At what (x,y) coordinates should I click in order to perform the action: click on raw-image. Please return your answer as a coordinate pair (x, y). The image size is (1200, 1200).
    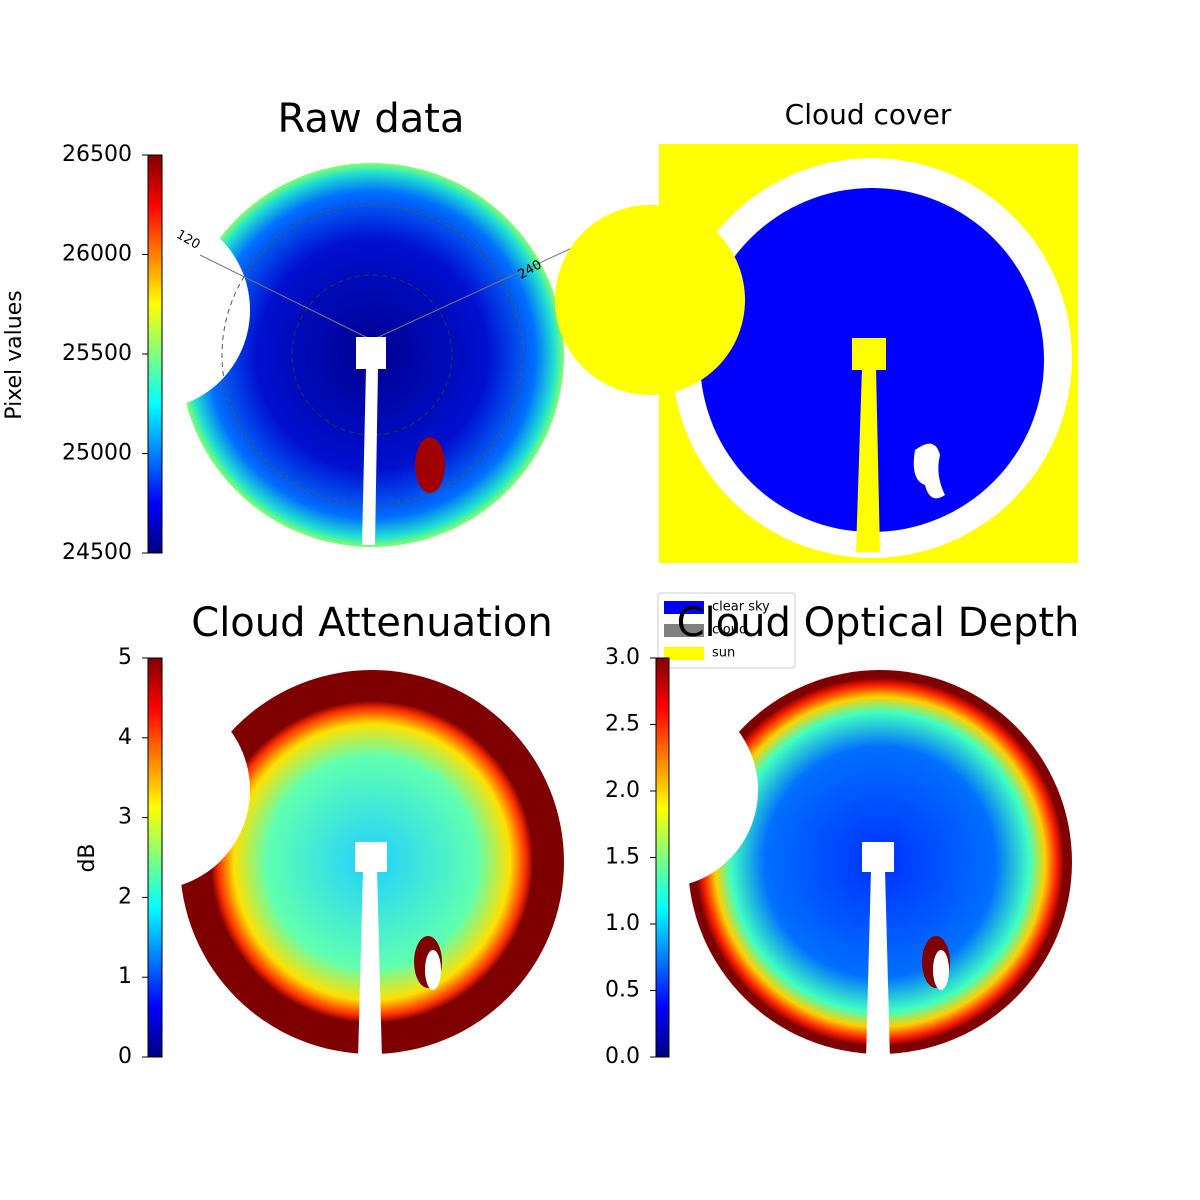
    Looking at the image, I should click on (311, 355).